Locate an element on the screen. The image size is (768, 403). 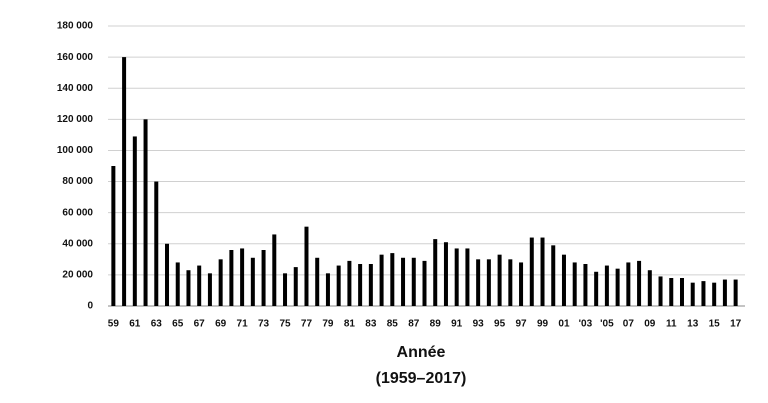
x-tick-label: 75 is located at coordinates (285, 324).